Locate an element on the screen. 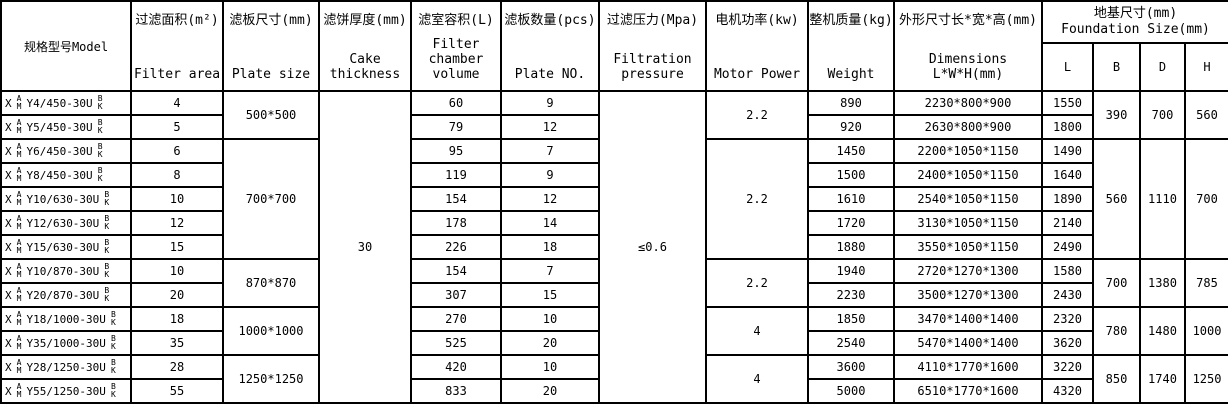 The image size is (1228, 404). model-name: Y10/630-30U is located at coordinates (63, 199).